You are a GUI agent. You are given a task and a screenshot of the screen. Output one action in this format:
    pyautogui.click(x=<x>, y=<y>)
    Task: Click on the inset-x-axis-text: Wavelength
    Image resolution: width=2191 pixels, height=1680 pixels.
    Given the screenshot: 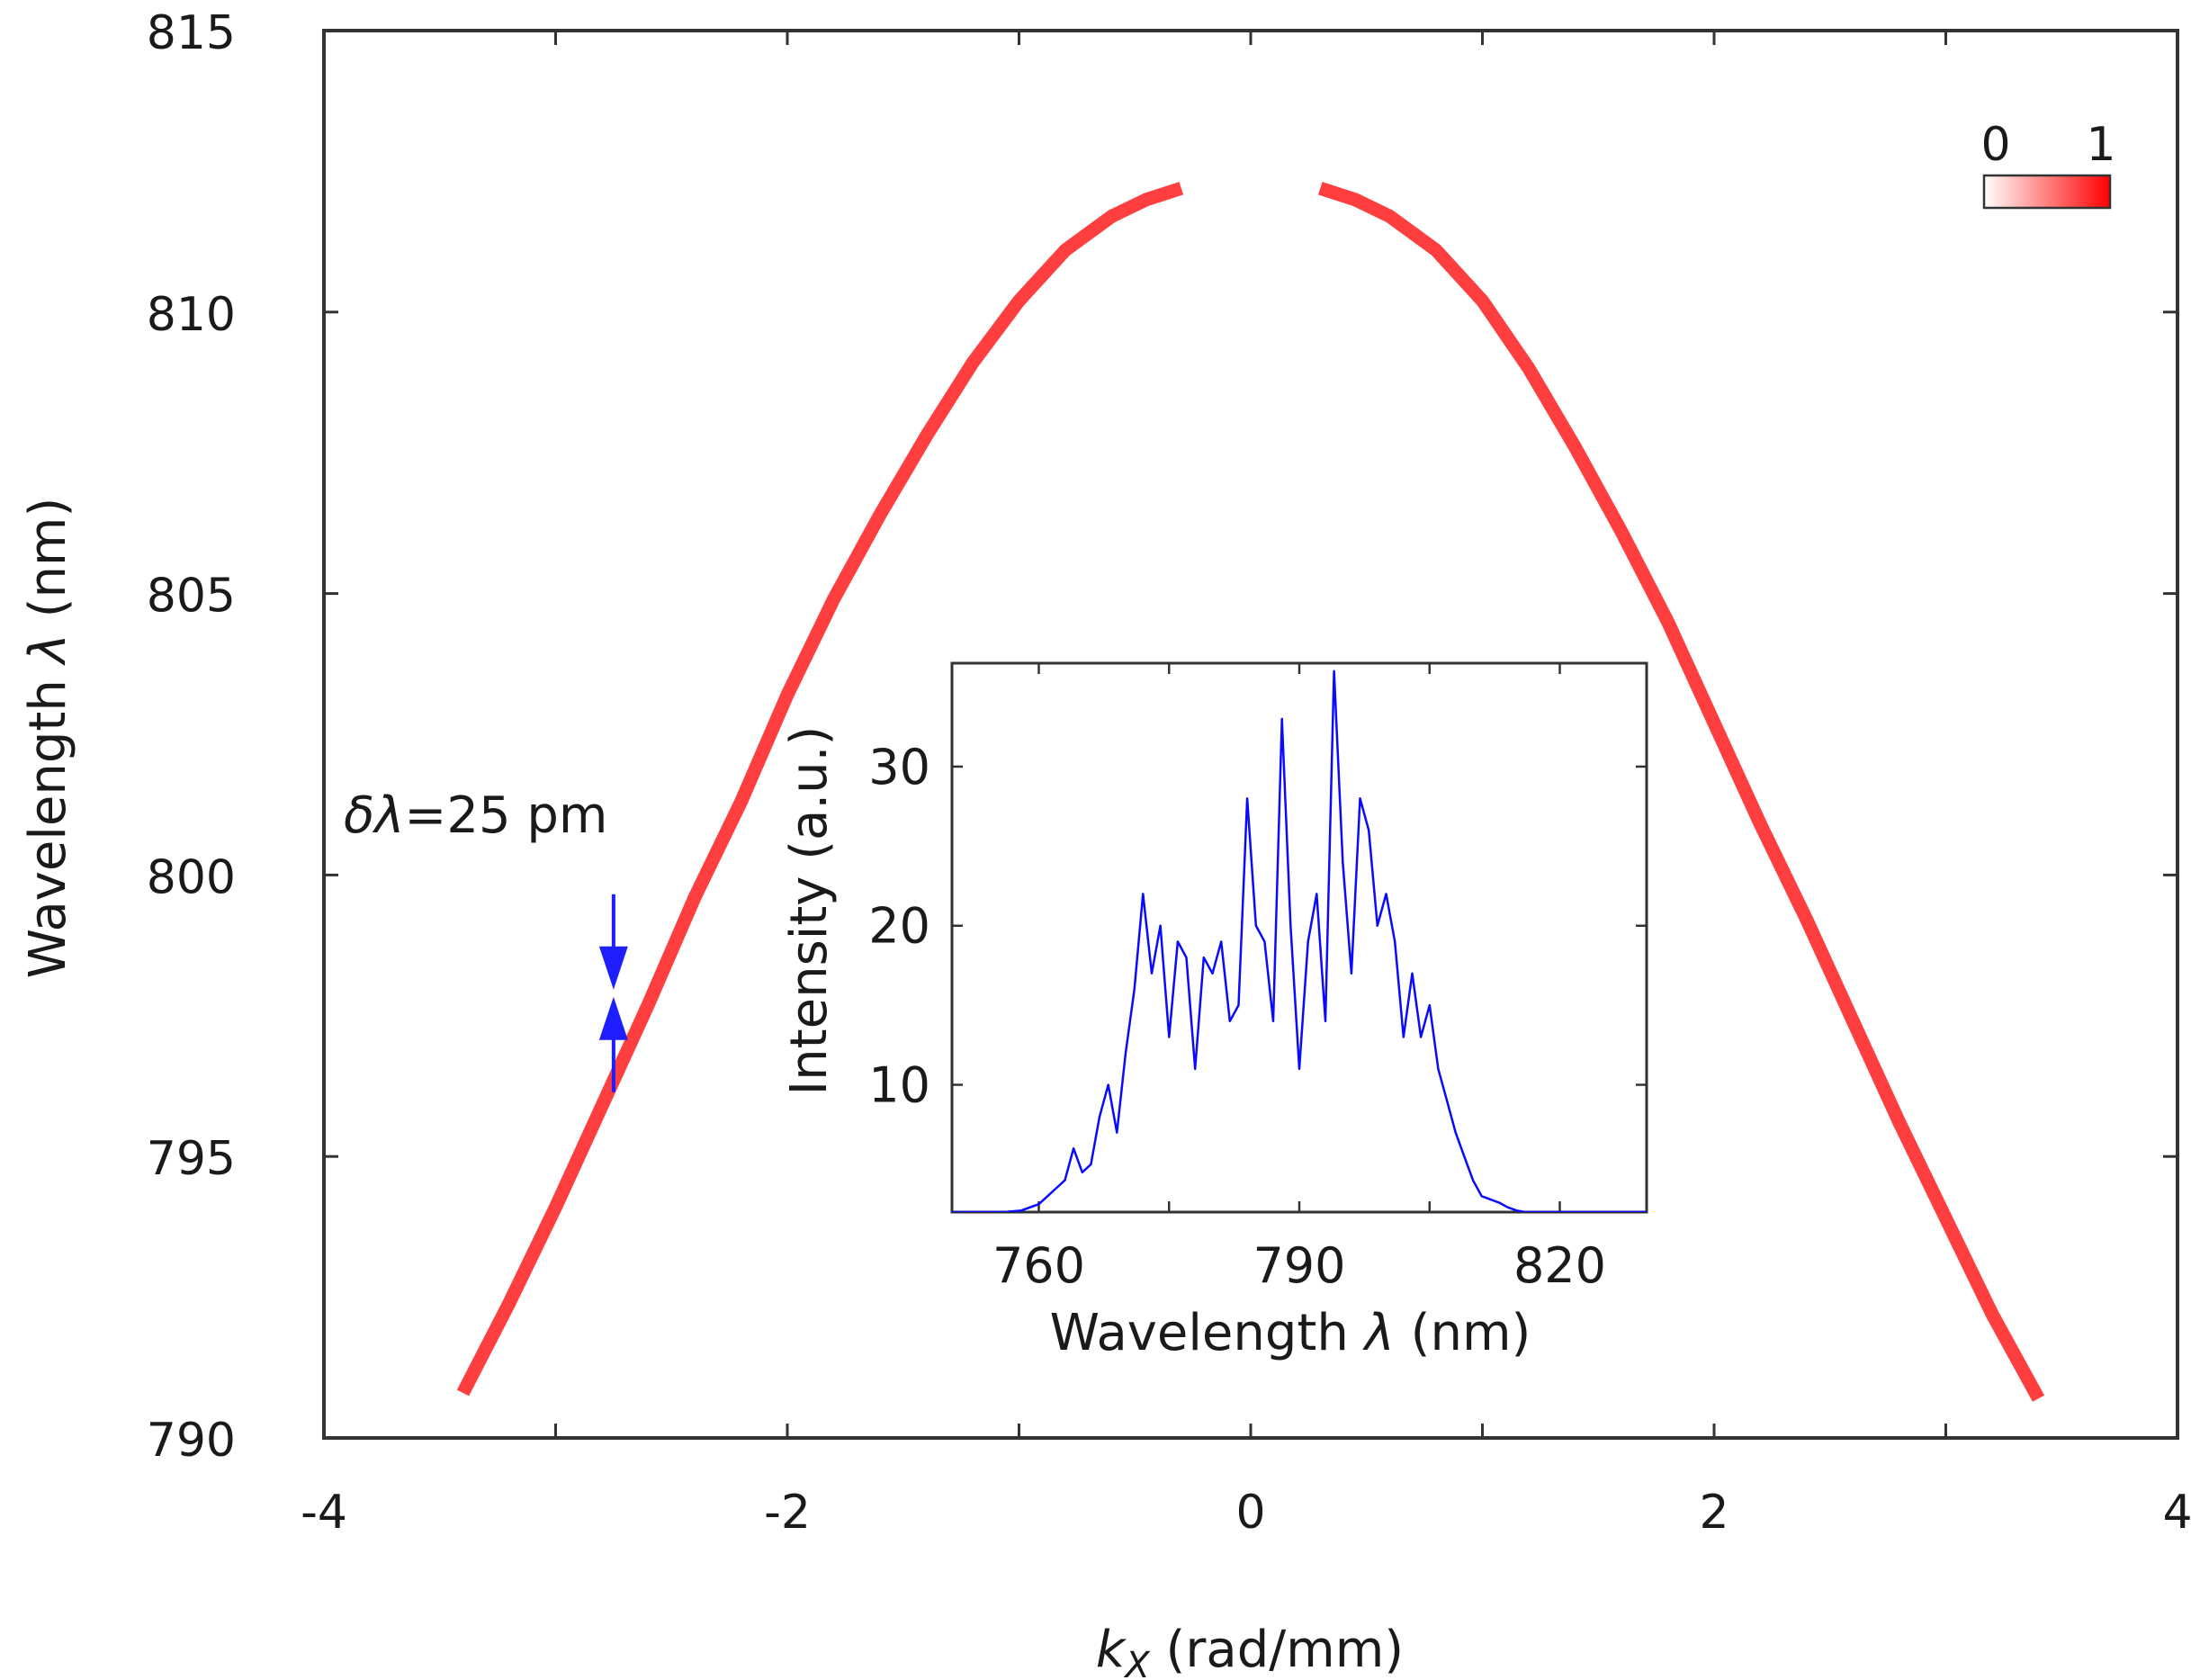 What is the action you would take?
    pyautogui.click(x=1207, y=1333)
    